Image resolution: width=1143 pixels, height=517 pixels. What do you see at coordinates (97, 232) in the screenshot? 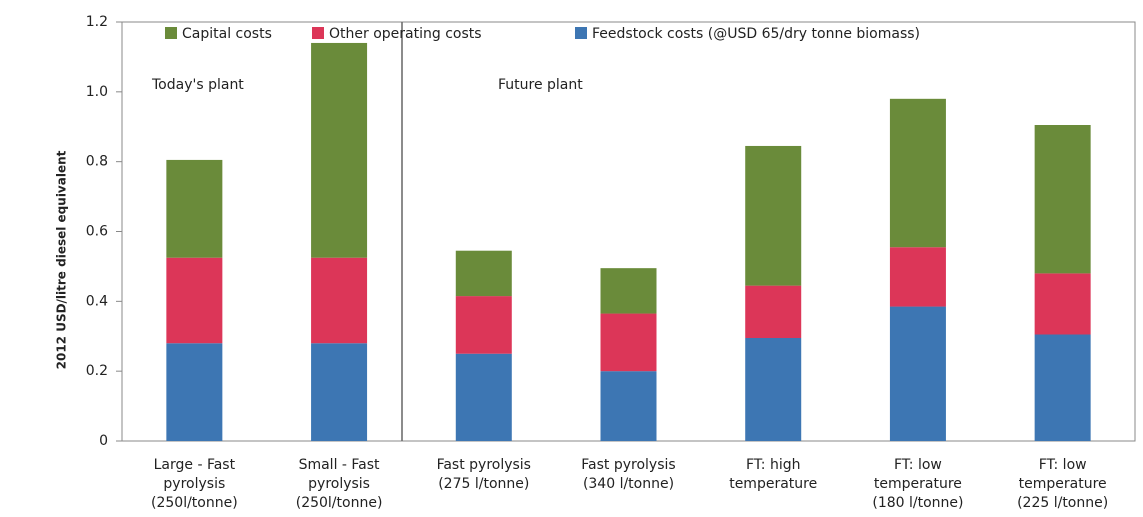
I see `y-tick-label: 0.6` at bounding box center [97, 232].